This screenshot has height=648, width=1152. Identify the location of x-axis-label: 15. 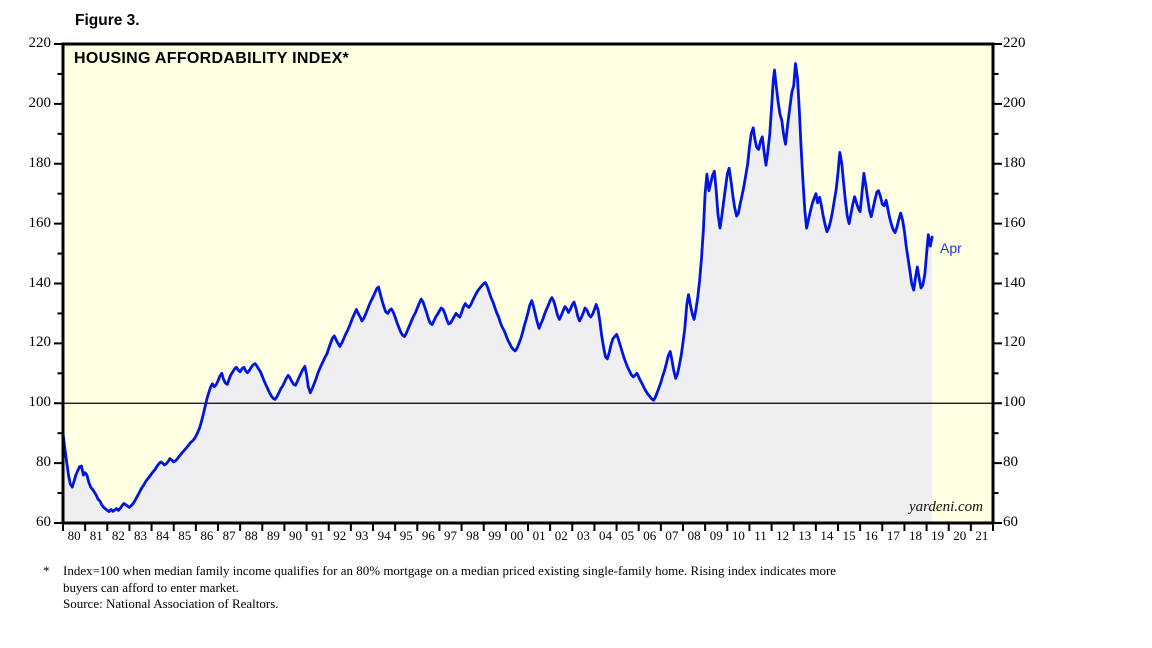
(849, 535).